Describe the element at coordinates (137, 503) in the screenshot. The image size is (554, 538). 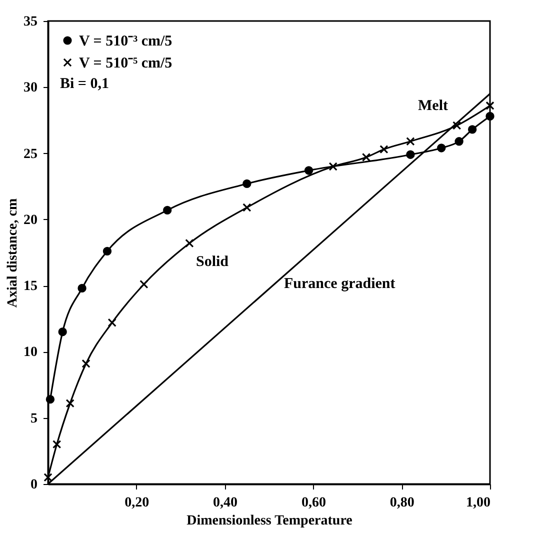
I see `x-tick-label: 0,20` at that location.